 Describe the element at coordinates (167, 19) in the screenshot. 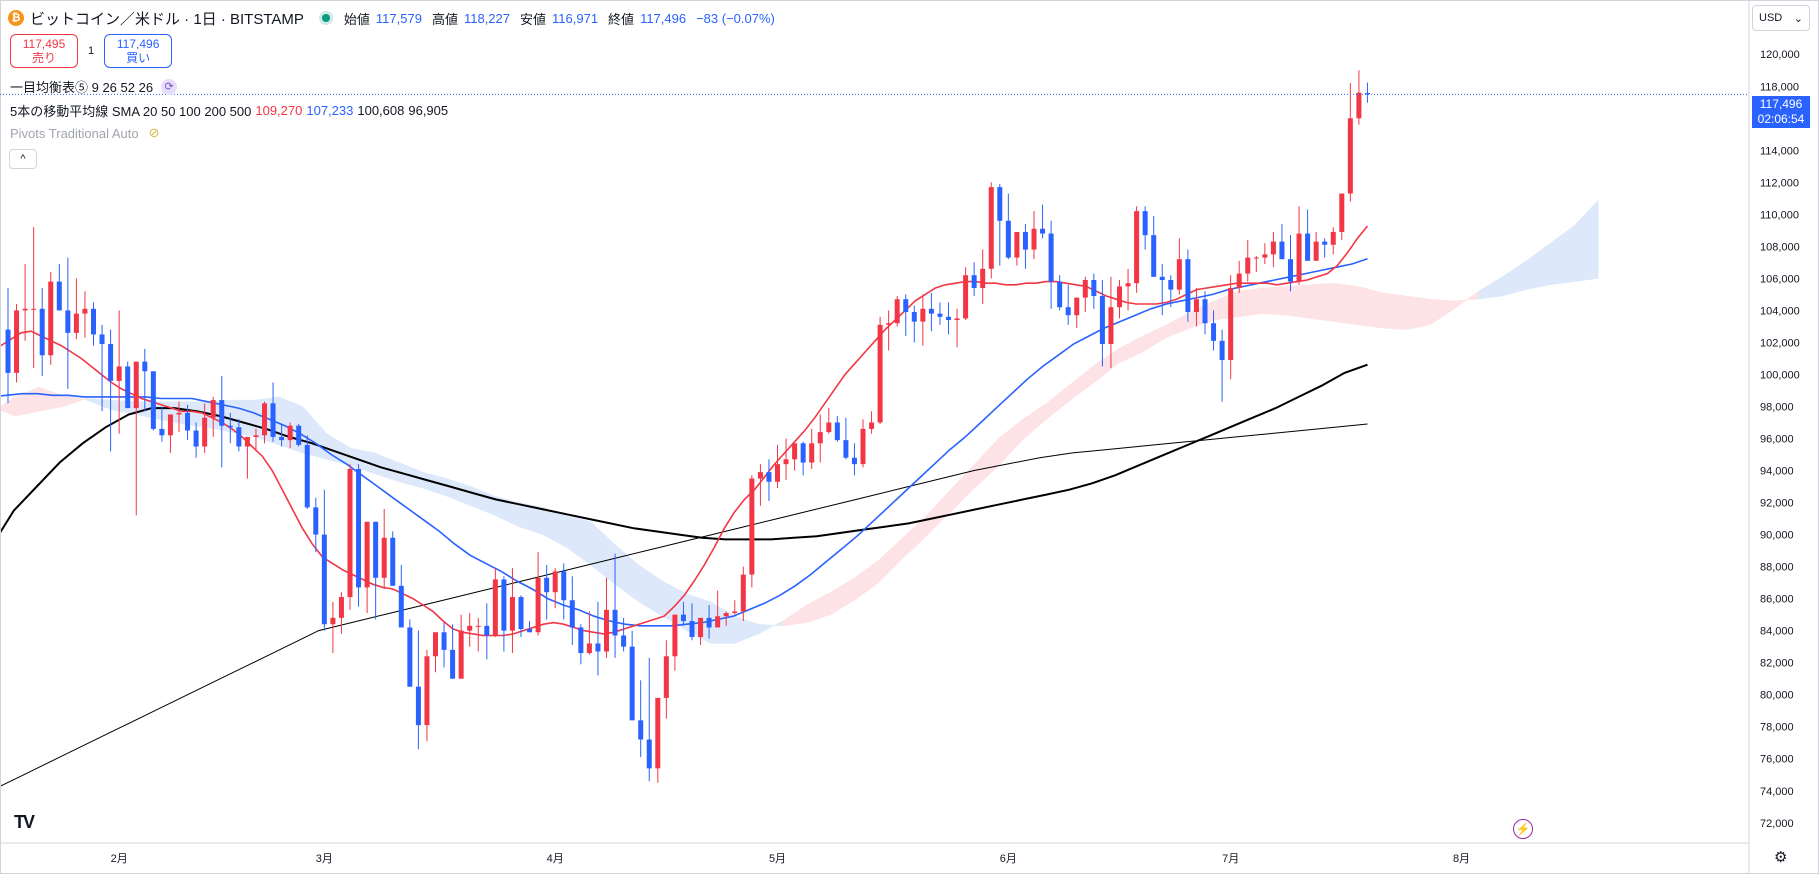

I see `symbol-title: ビットコイン／米ドル · 1日 · BITSTAMP` at that location.